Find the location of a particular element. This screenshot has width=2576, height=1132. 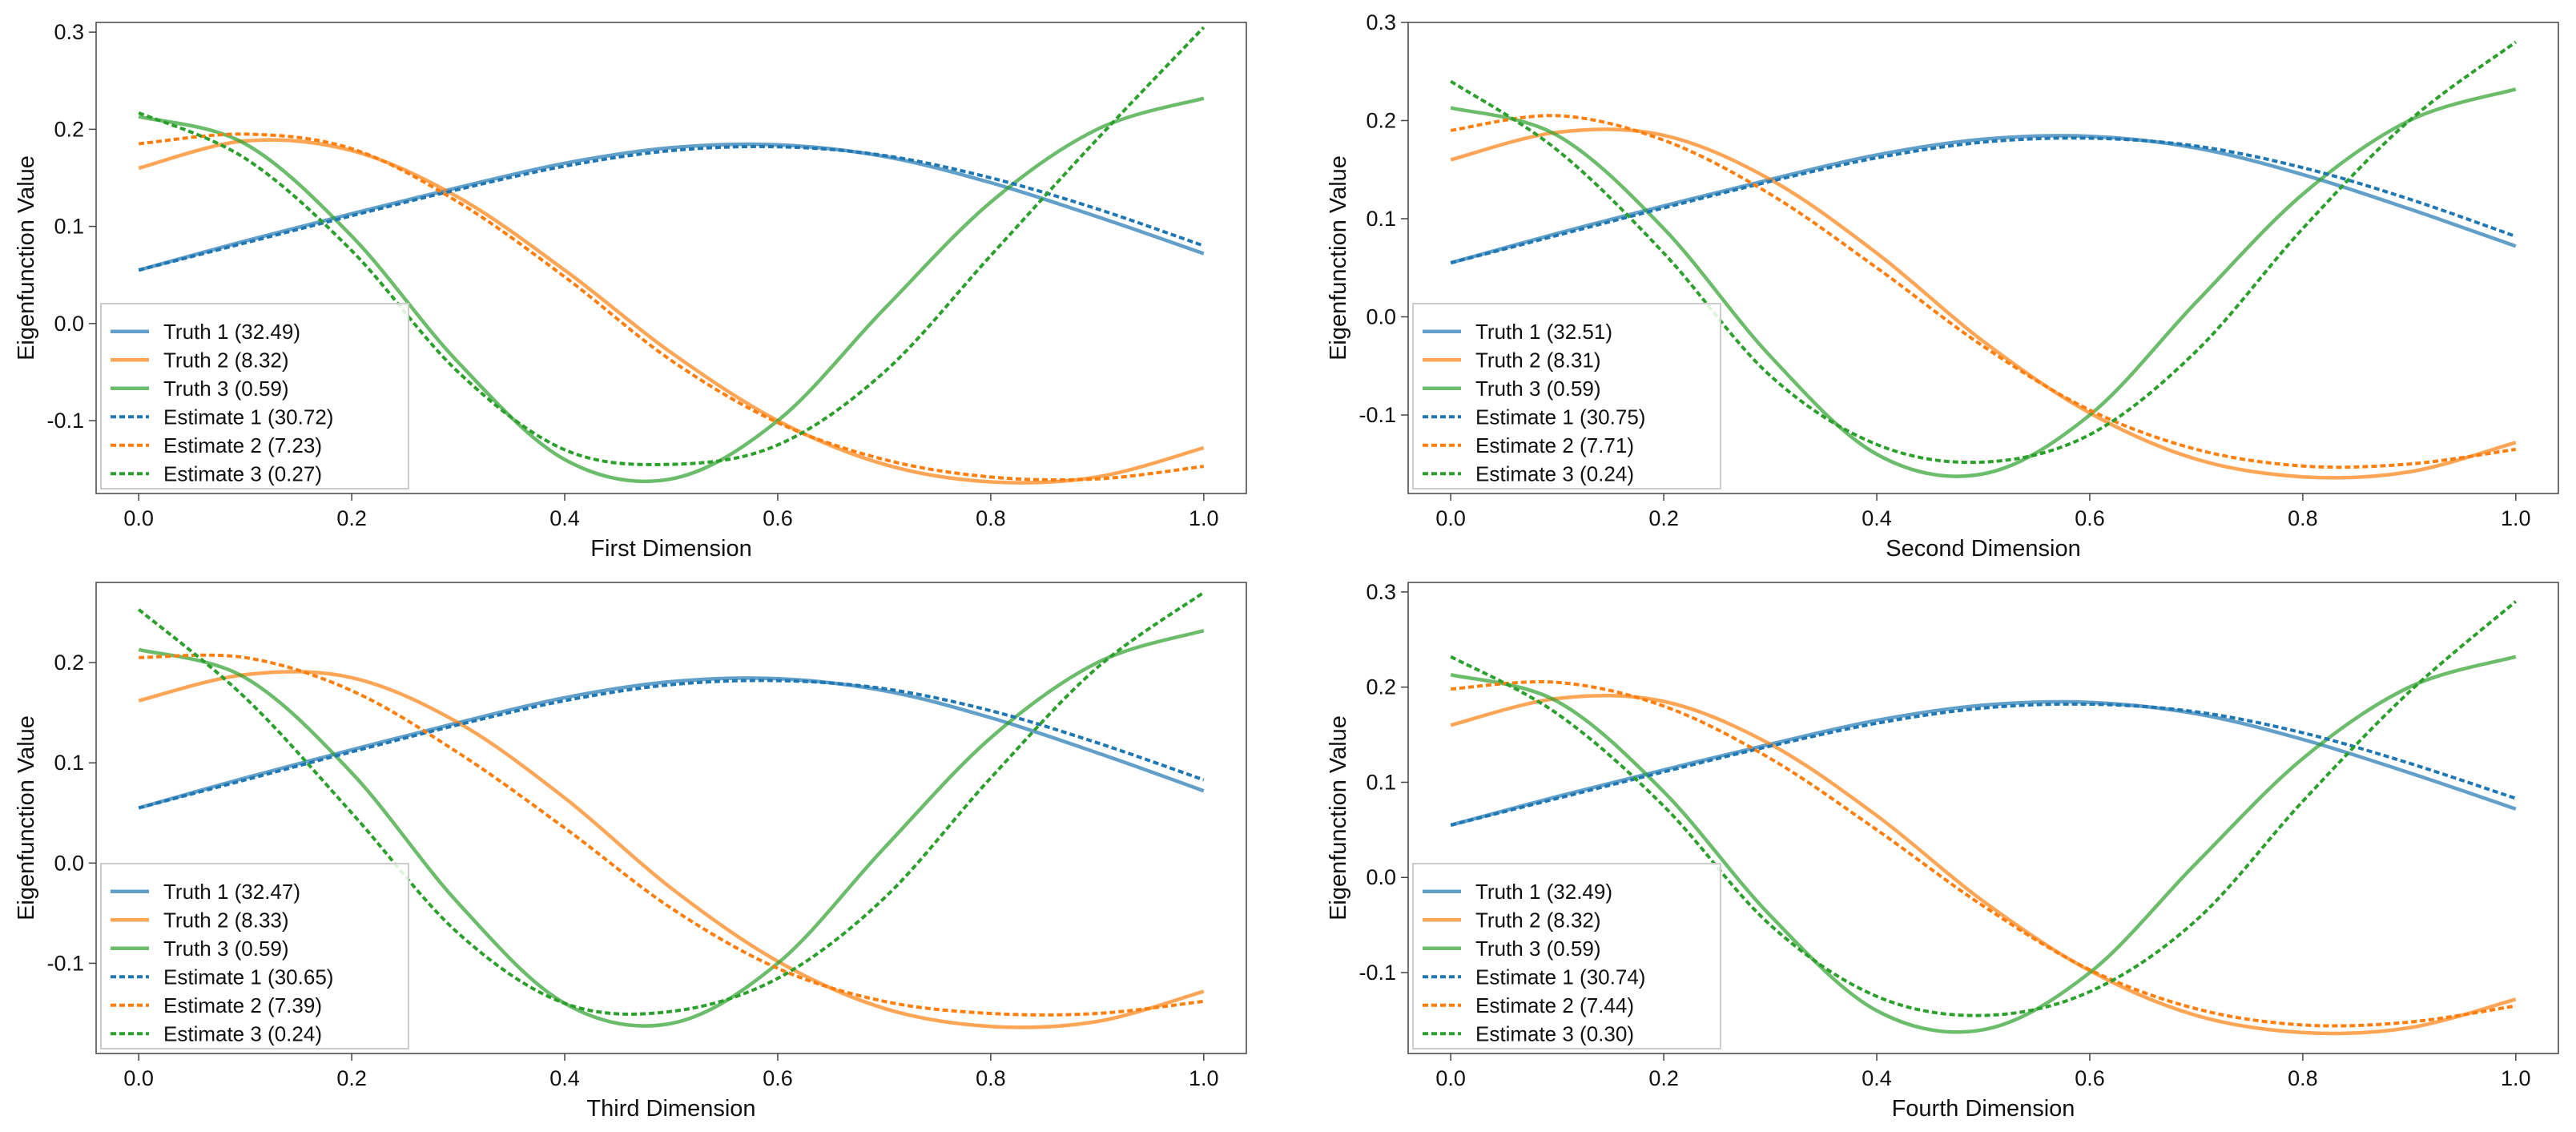

legend-entry: Estimate 2 (7.44) is located at coordinates (1554, 1005).